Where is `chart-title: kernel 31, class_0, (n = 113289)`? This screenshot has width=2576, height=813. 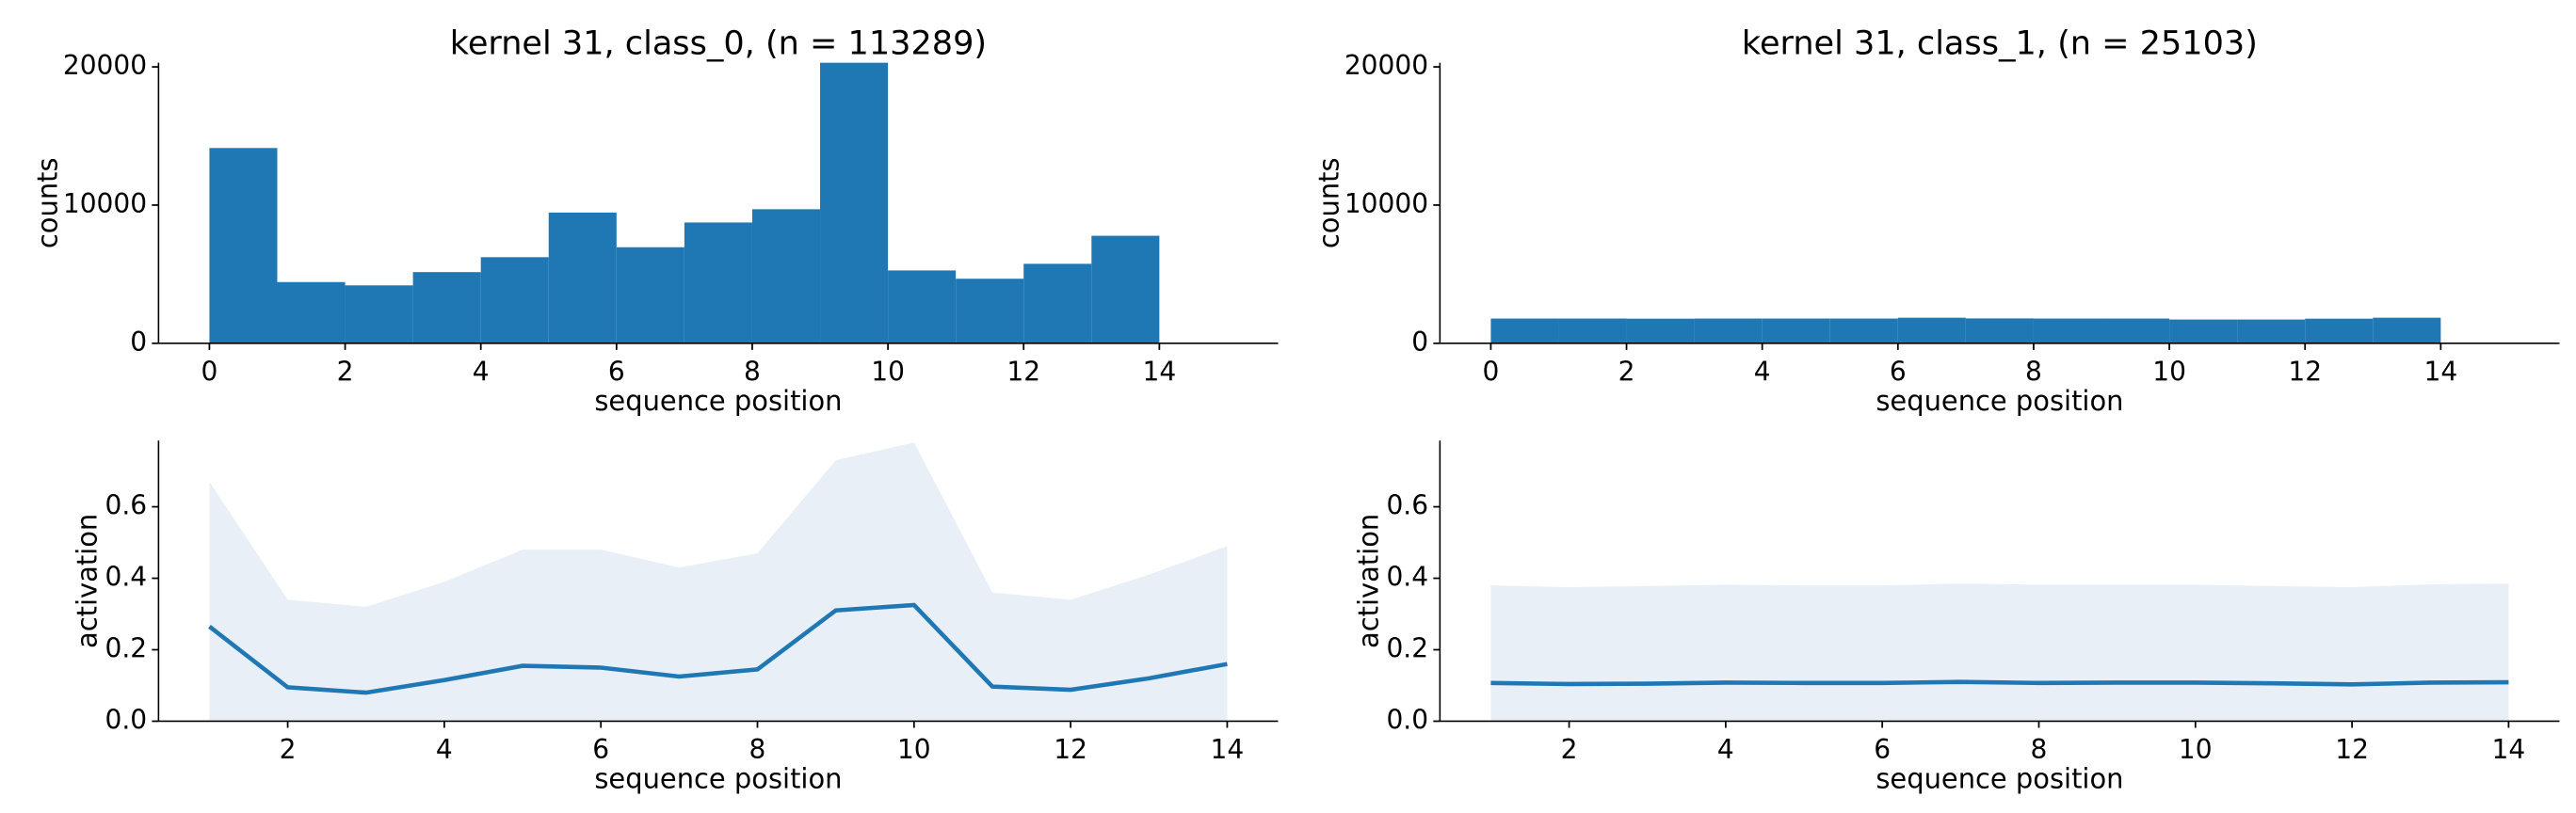 chart-title: kernel 31, class_0, (n = 113289) is located at coordinates (718, 43).